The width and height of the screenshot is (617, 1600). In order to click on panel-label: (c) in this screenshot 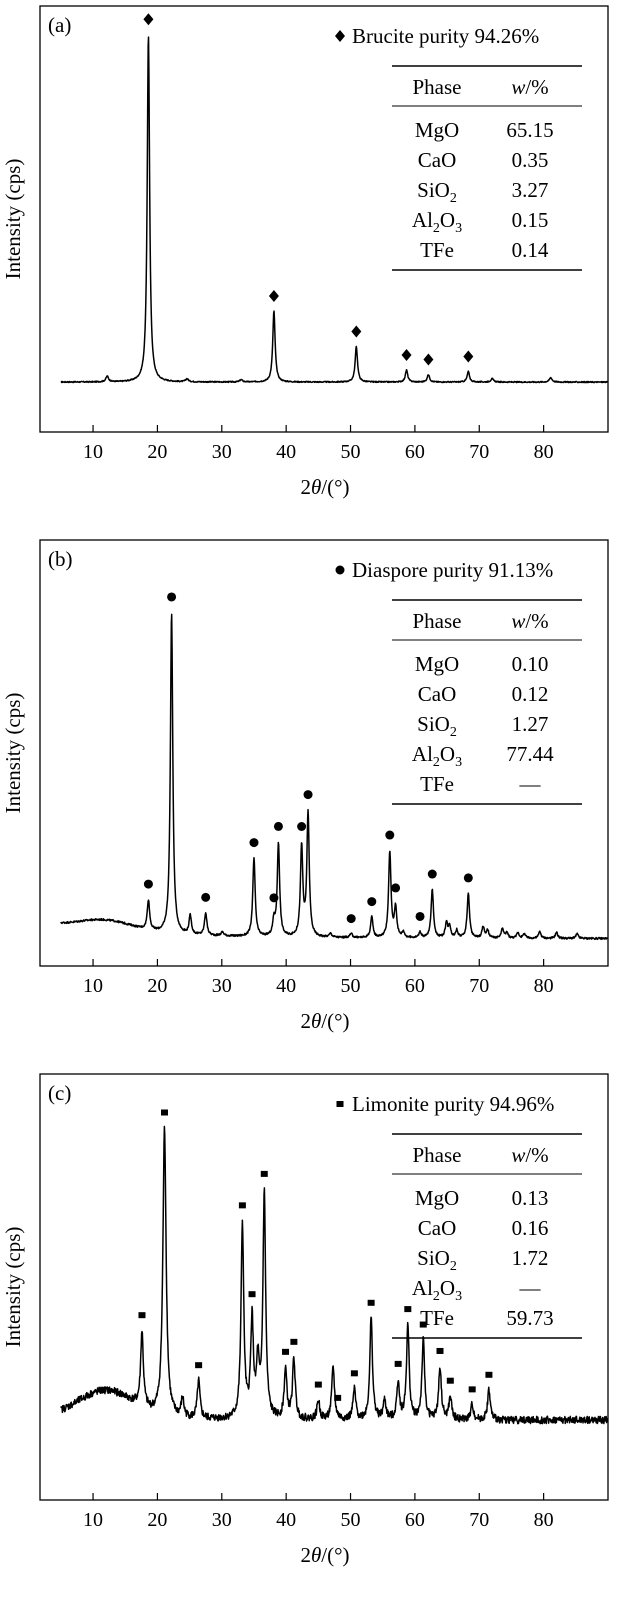, I will do `click(59, 1093)`.